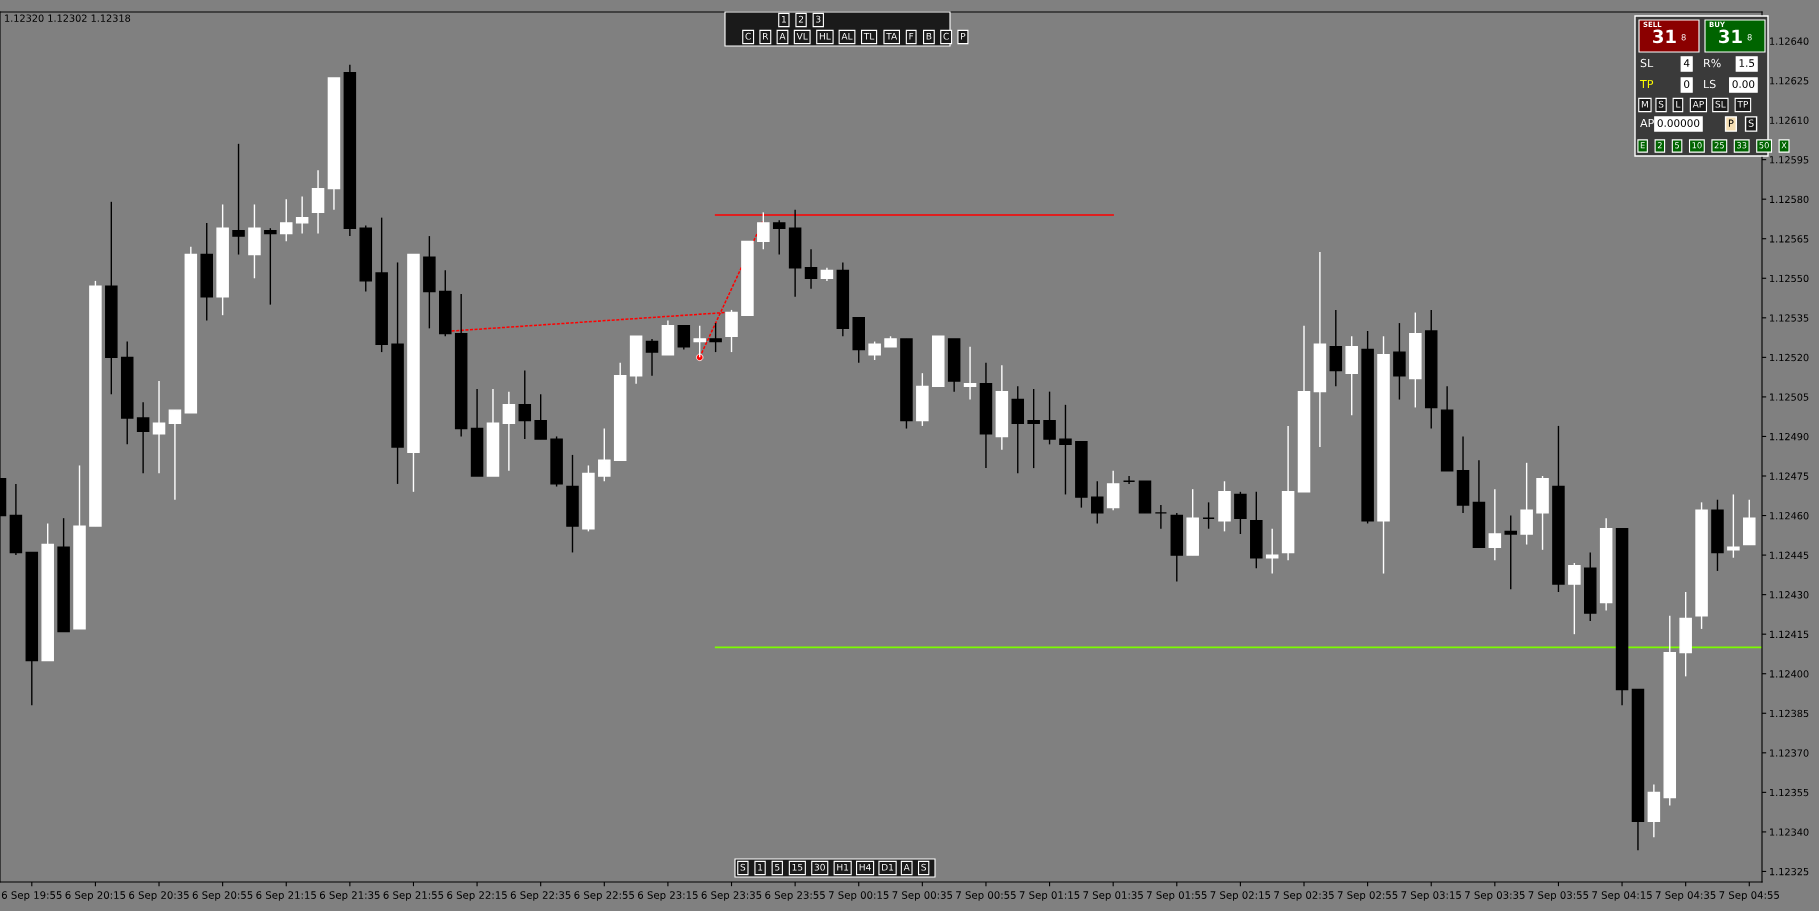  I want to click on x-tick-label: 7 Sep 04:15, so click(1622, 896).